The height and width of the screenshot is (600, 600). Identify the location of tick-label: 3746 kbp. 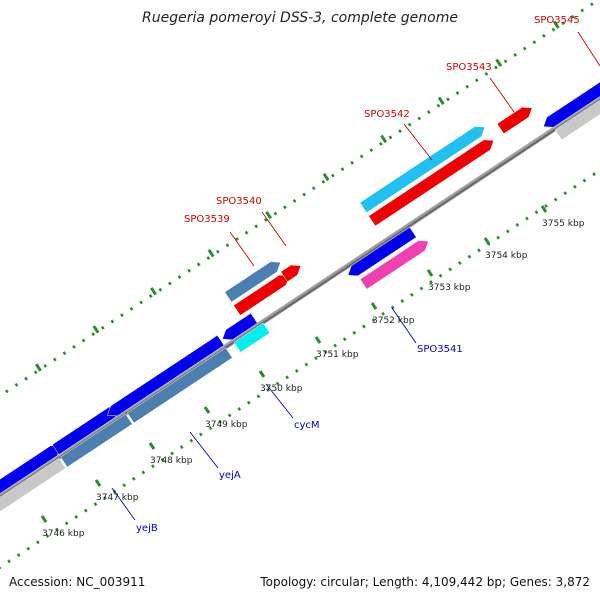
(63, 534).